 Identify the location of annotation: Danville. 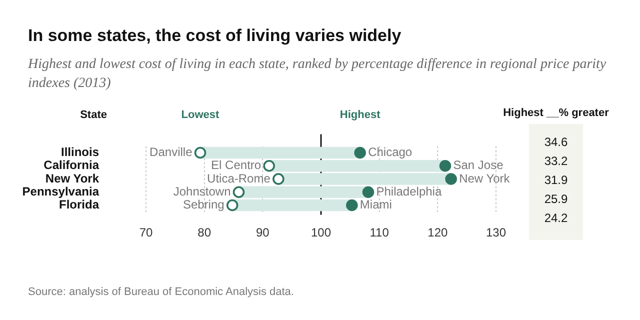
(171, 152).